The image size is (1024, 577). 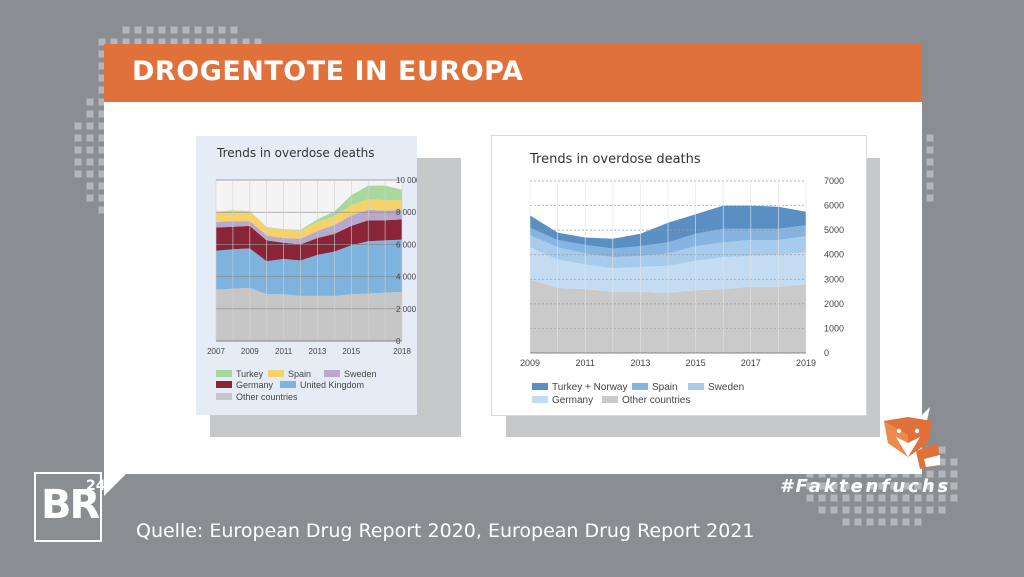 I want to click on title-bar: DROGENTOTE IN EUROPA, so click(x=513, y=73).